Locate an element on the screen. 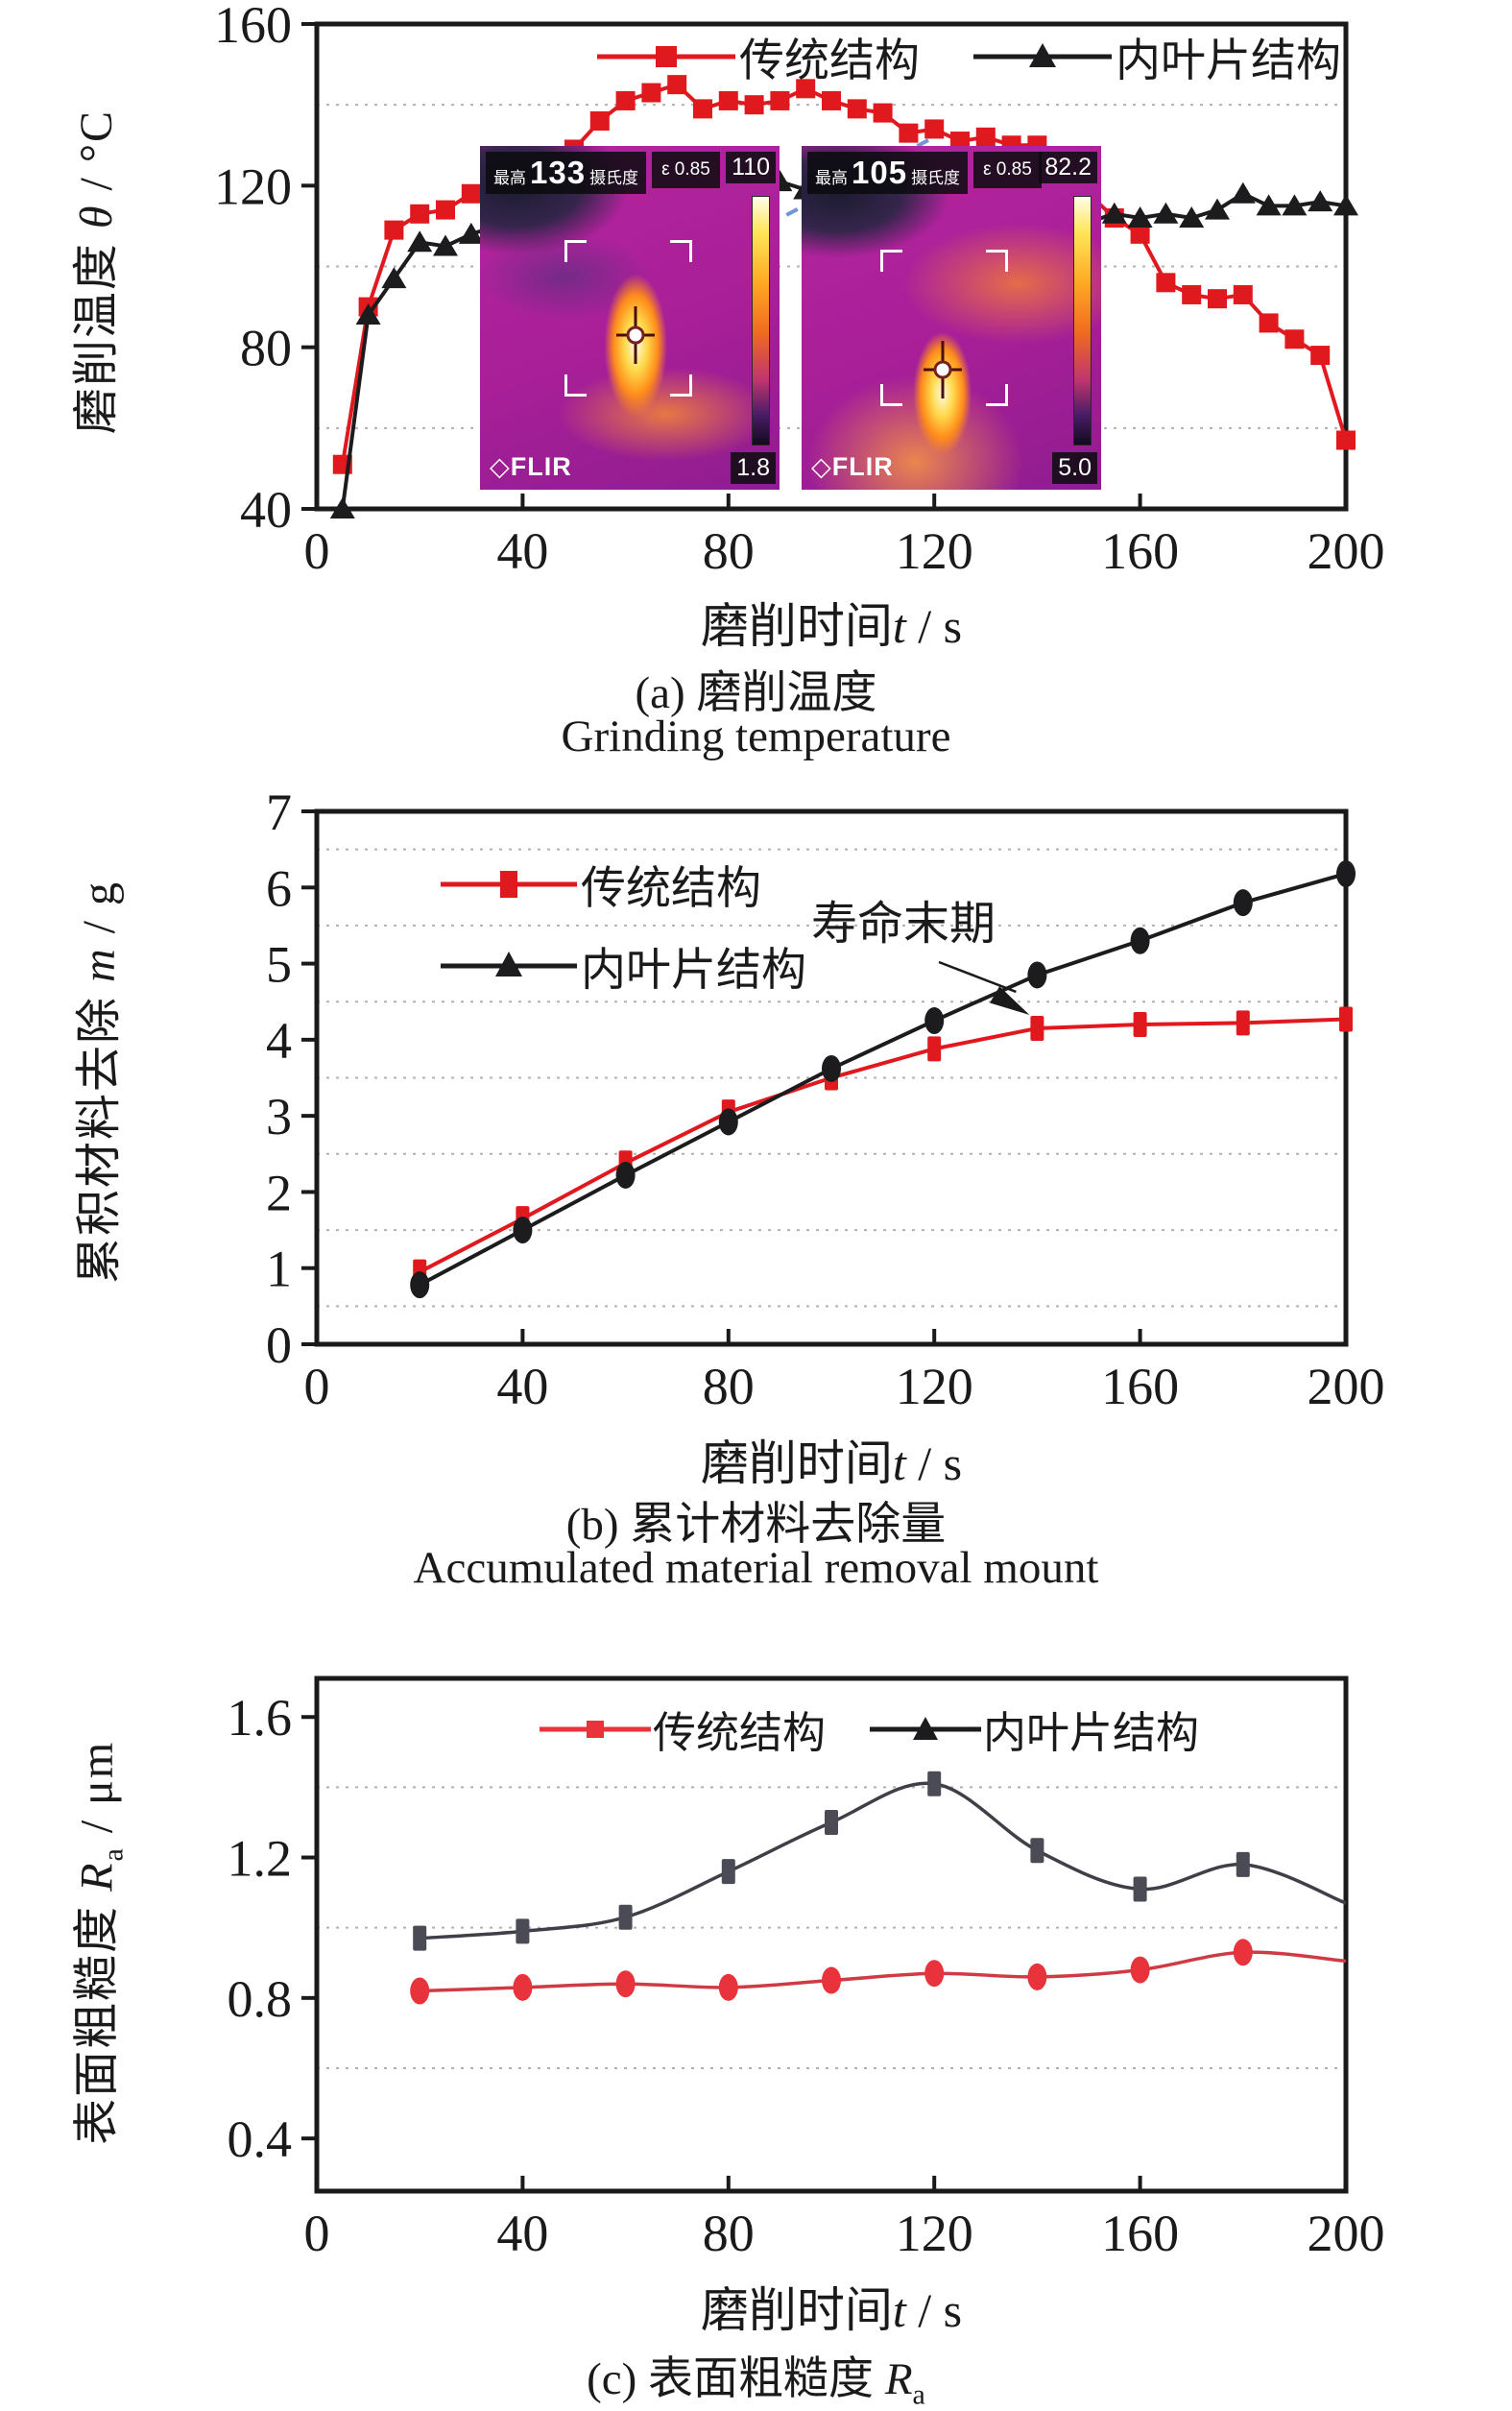 This screenshot has width=1512, height=2411. max-temp-value: 133 is located at coordinates (558, 172).